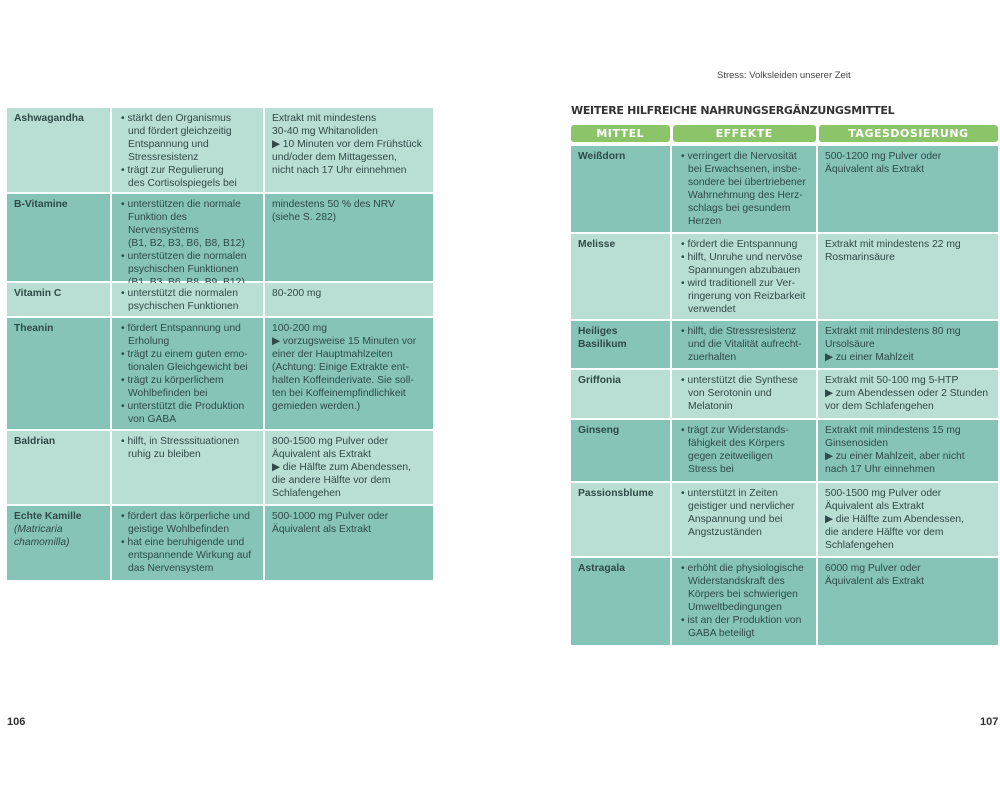 This screenshot has height=800, width=1000. I want to click on name-text: Melisse, so click(597, 244).